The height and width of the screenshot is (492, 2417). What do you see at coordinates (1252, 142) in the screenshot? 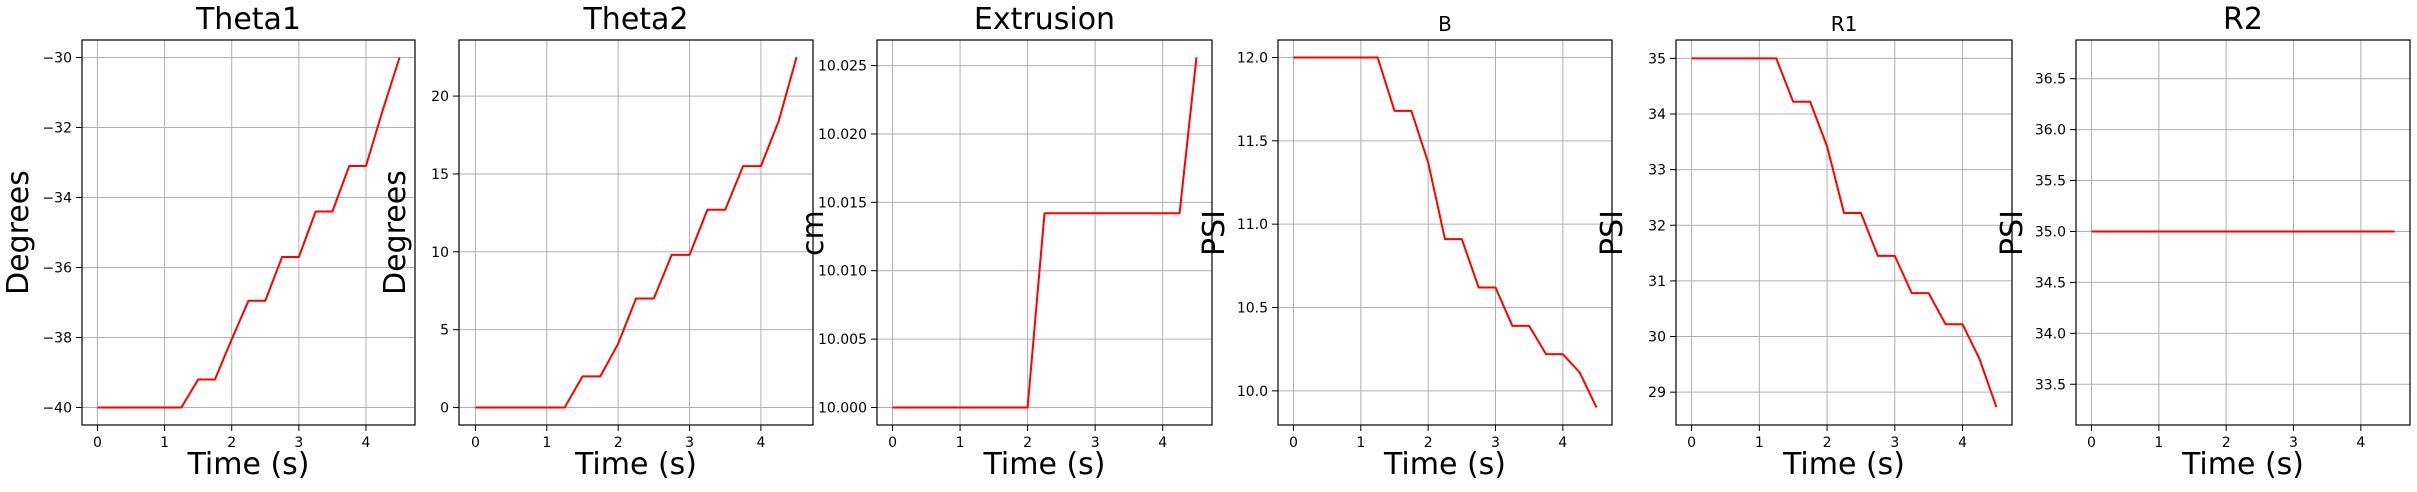
I see `y-tick-label: 11.5` at bounding box center [1252, 142].